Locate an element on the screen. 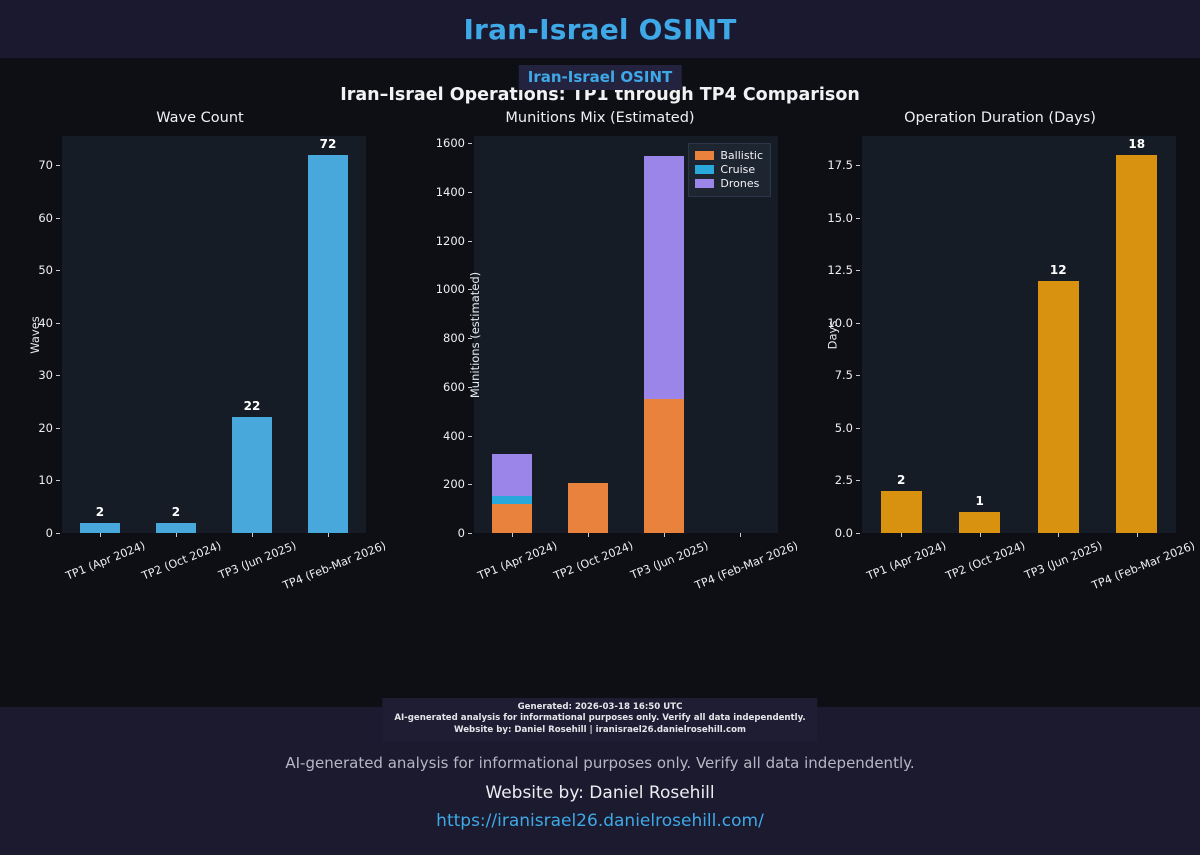 The height and width of the screenshot is (855, 1200). y-tick-label: 200 is located at coordinates (458, 484).